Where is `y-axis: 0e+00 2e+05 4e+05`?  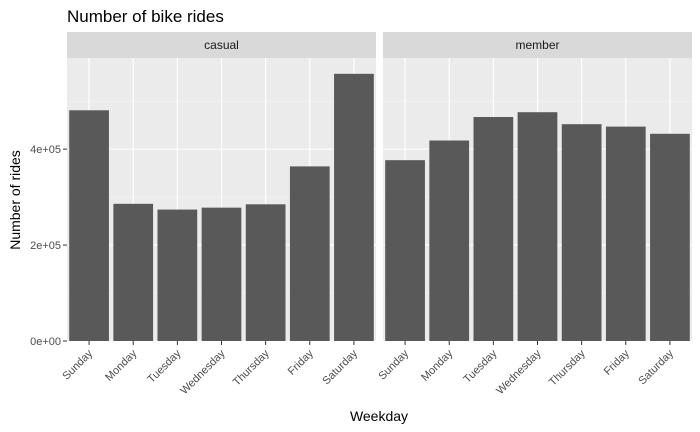
y-axis: 0e+00 2e+05 4e+05 is located at coordinates (48, 246).